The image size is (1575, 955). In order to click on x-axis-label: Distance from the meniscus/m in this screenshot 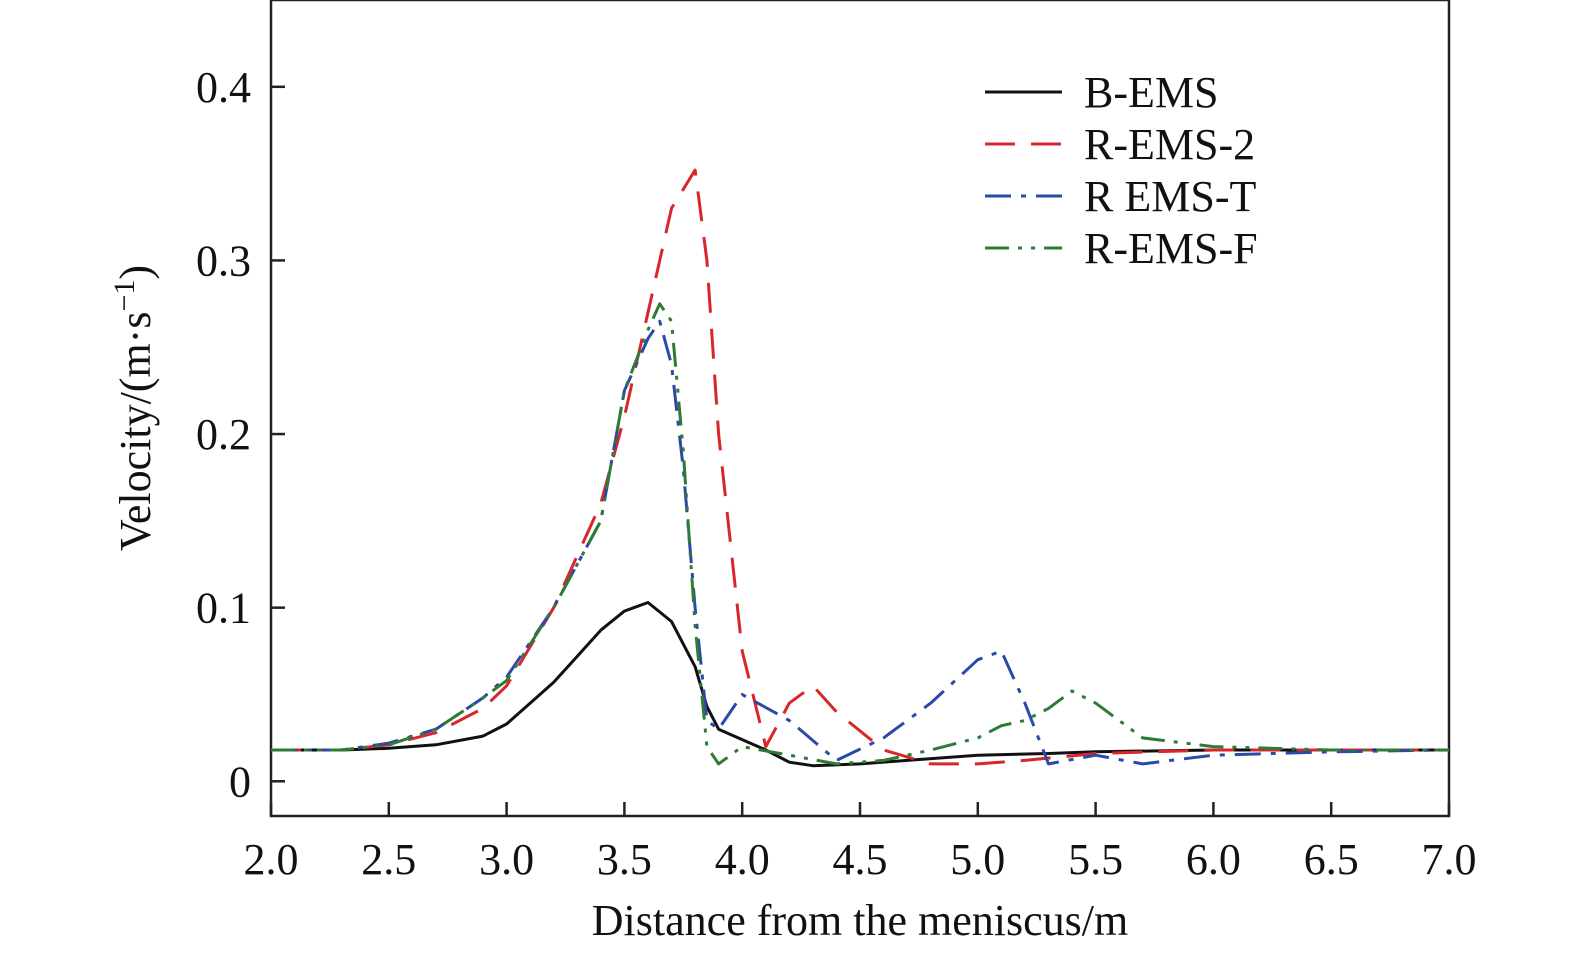, I will do `click(860, 920)`.